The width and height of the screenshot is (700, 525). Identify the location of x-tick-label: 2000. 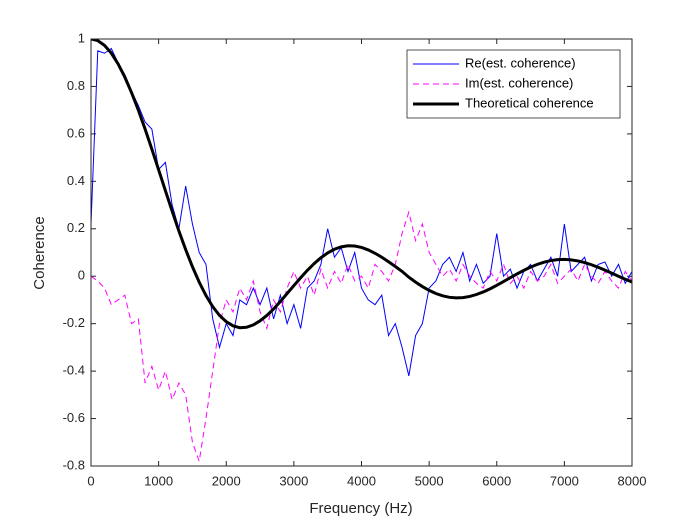
(226, 480).